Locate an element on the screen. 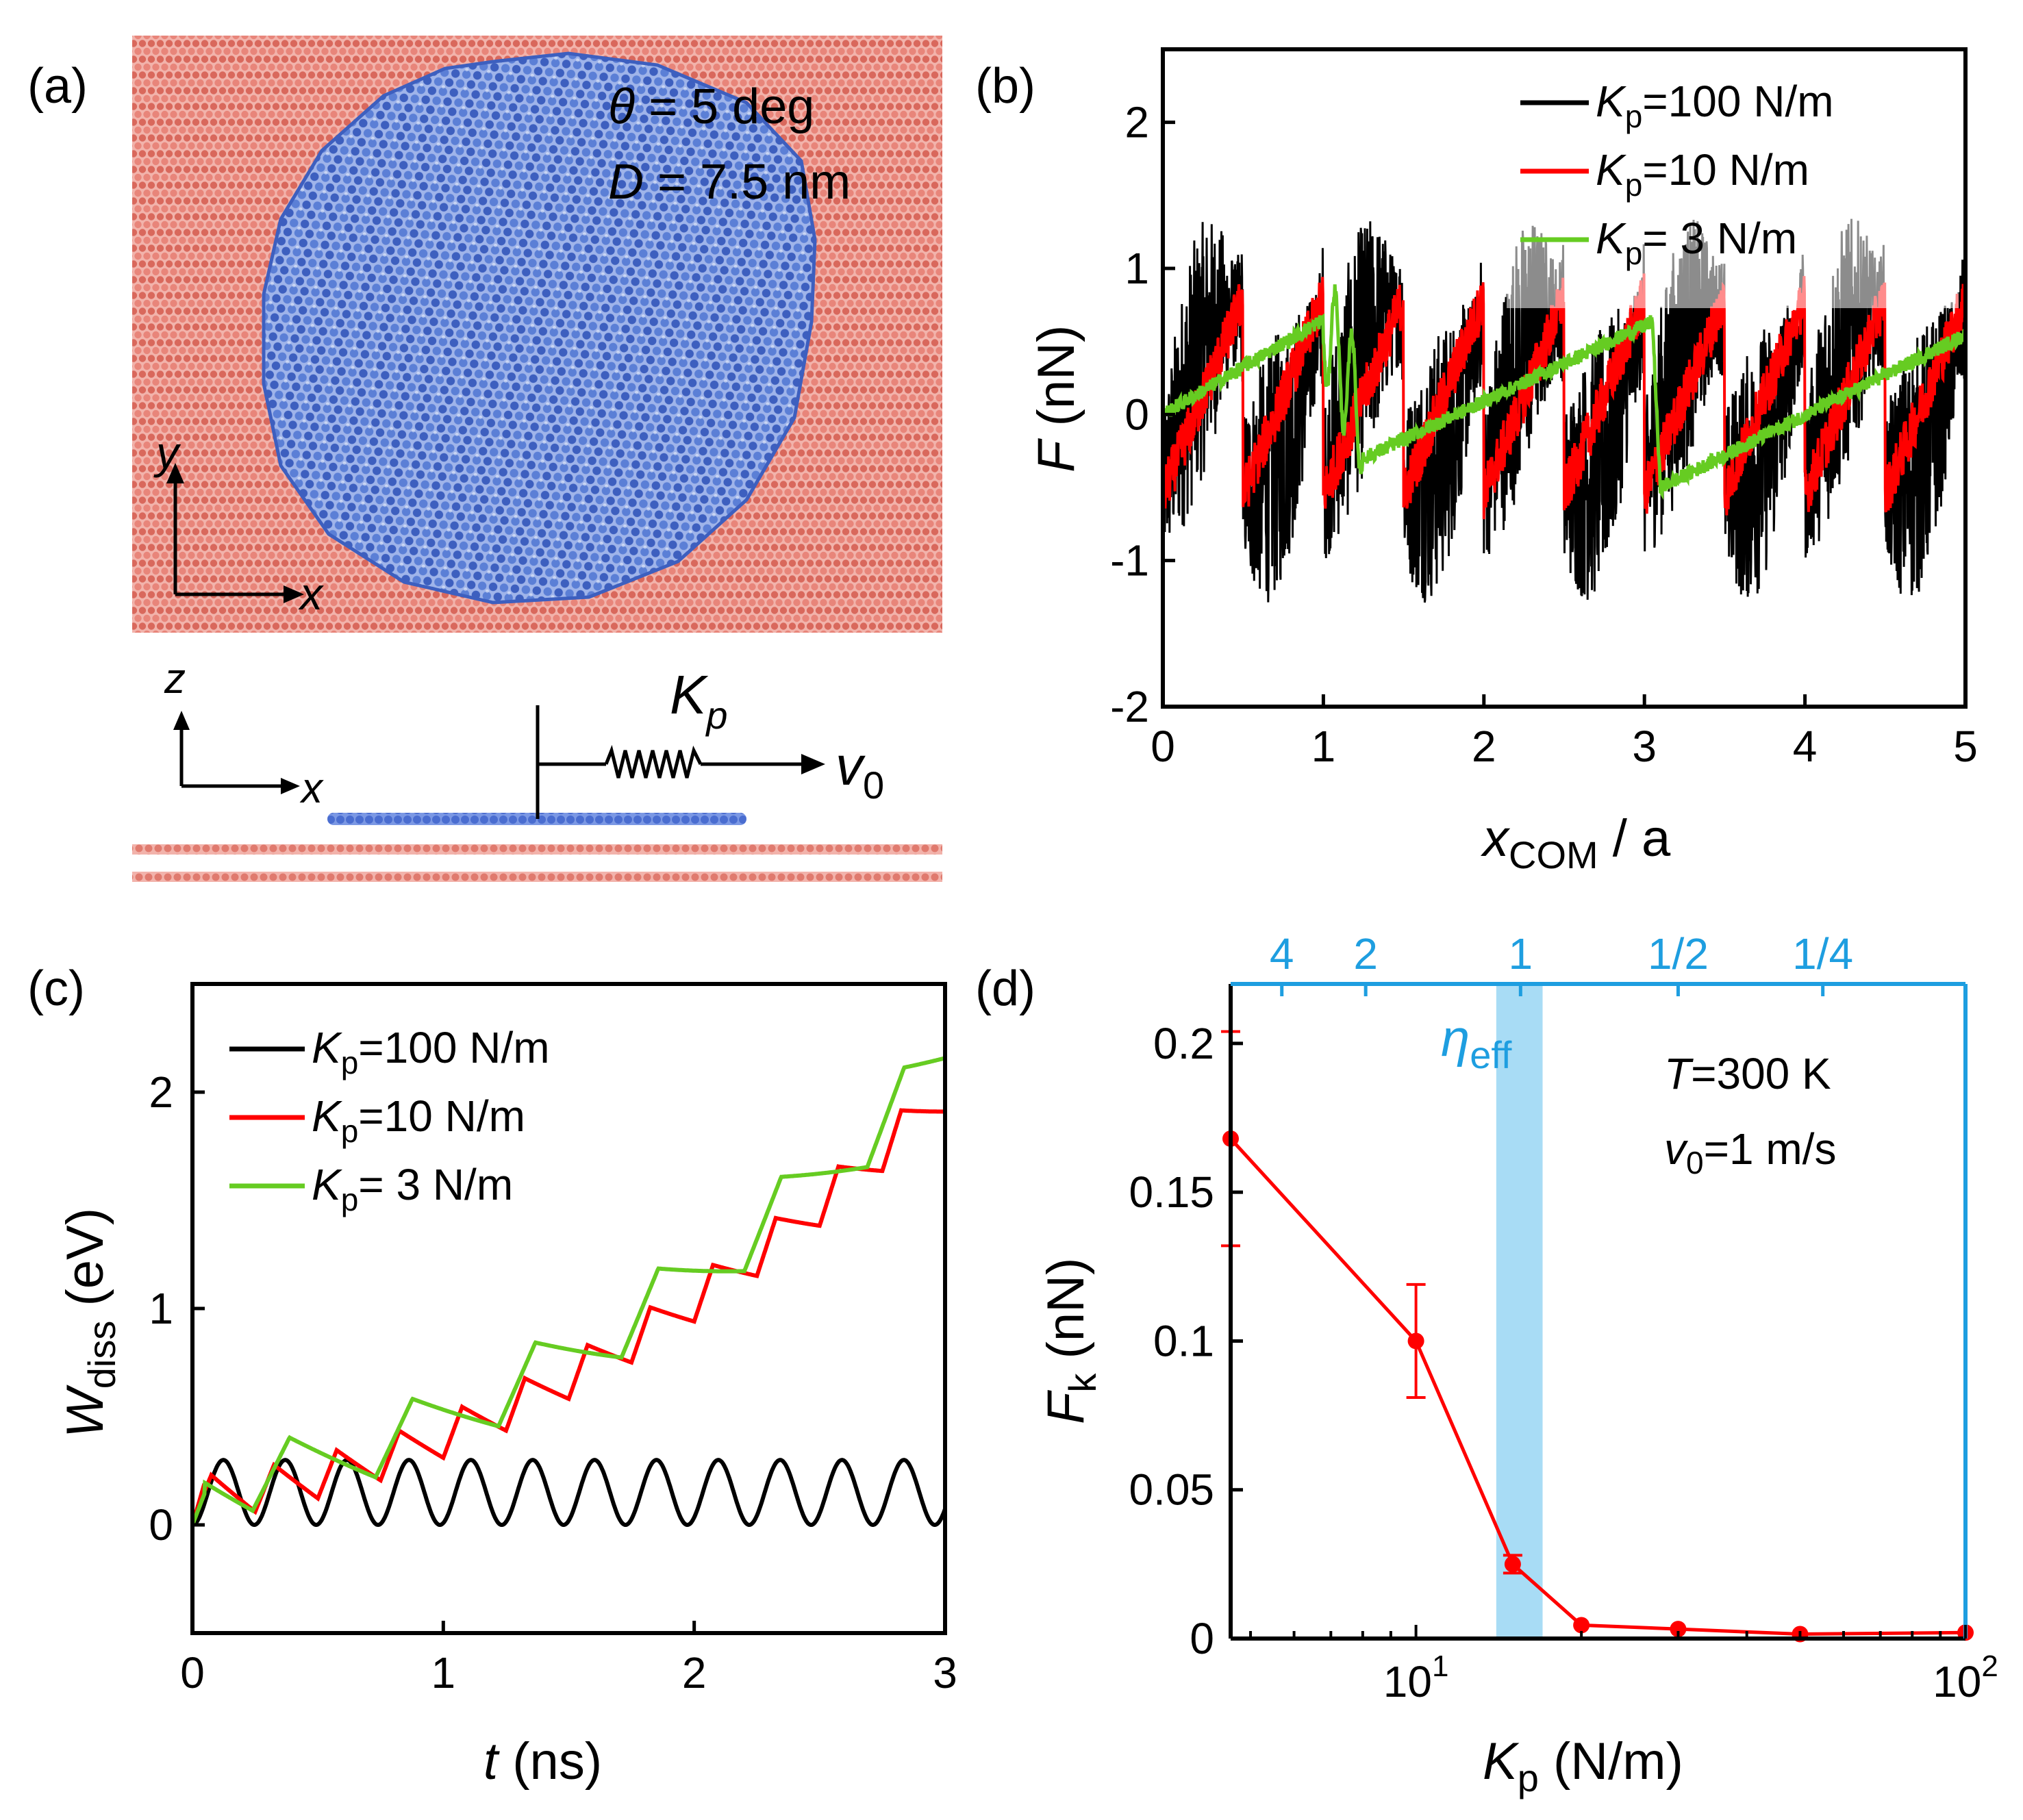 This screenshot has width=2023, height=1820. d-top-tick-label: 1 is located at coordinates (1521, 954).